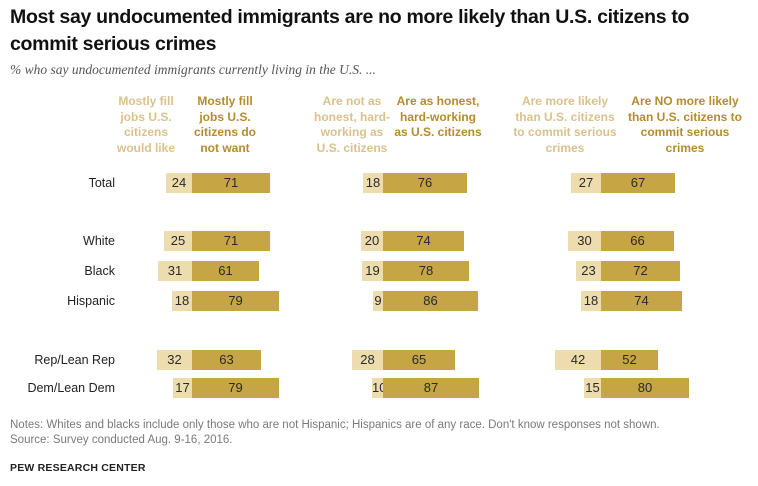 This screenshot has width=758, height=486. What do you see at coordinates (225, 271) in the screenshot?
I see `bar-dark: 61` at bounding box center [225, 271].